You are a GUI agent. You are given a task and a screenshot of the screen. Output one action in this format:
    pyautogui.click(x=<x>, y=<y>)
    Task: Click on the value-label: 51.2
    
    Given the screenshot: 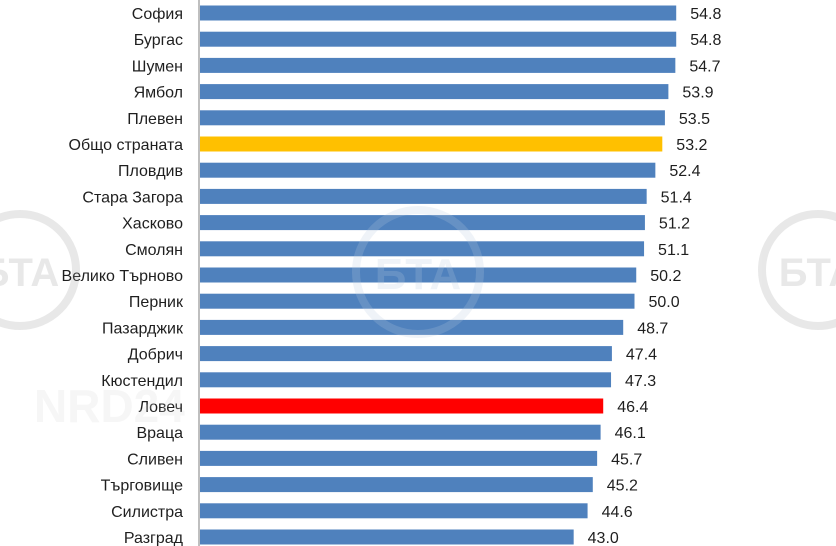 What is the action you would take?
    pyautogui.click(x=674, y=224)
    